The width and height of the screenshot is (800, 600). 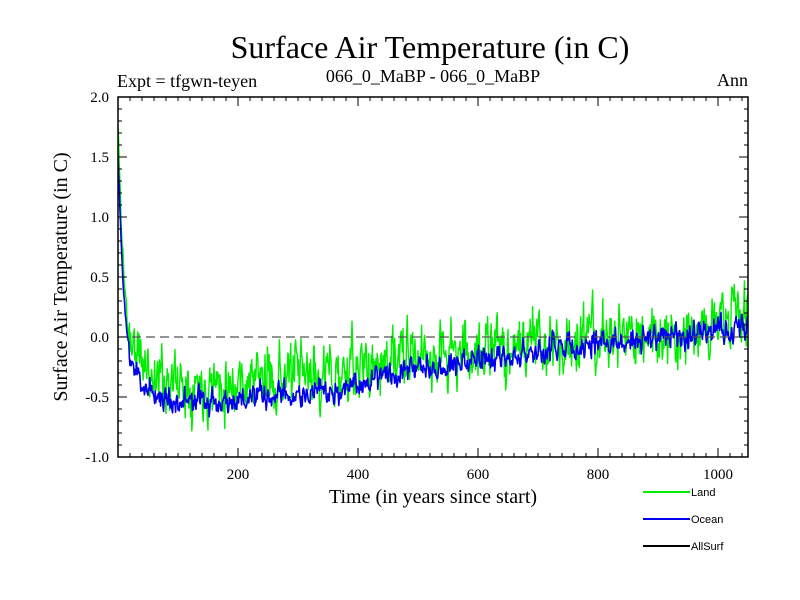 I want to click on x-axis-label: Time (in years since start), so click(x=433, y=497).